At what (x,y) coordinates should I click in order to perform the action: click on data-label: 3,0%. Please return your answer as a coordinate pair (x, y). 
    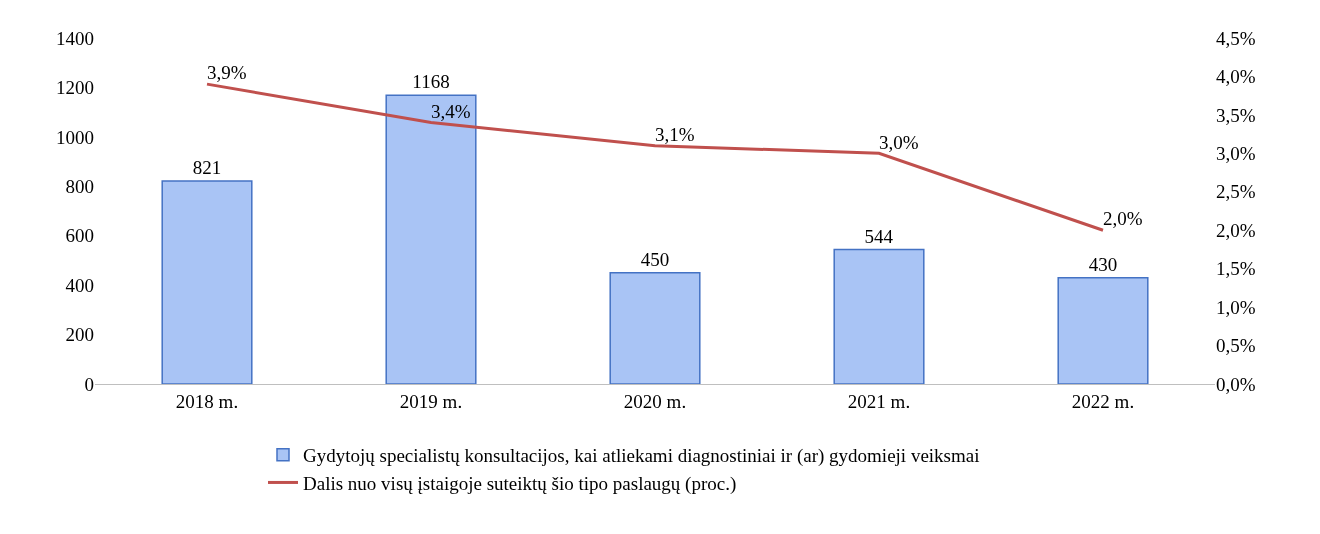
    Looking at the image, I should click on (899, 142).